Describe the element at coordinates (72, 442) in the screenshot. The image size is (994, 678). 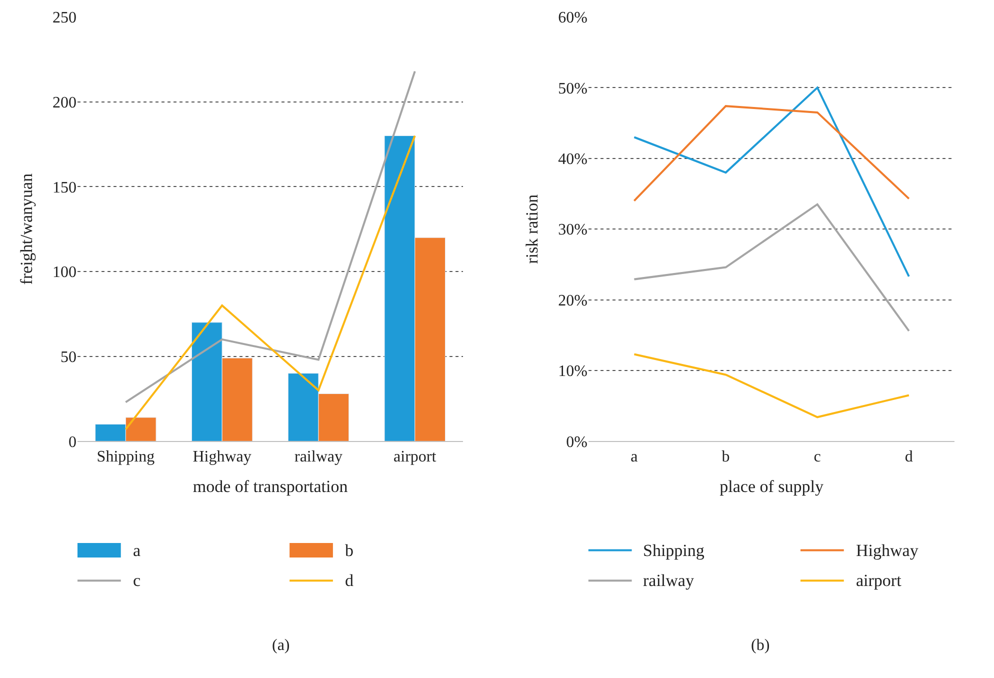
I see `y-tick-label: 0` at that location.